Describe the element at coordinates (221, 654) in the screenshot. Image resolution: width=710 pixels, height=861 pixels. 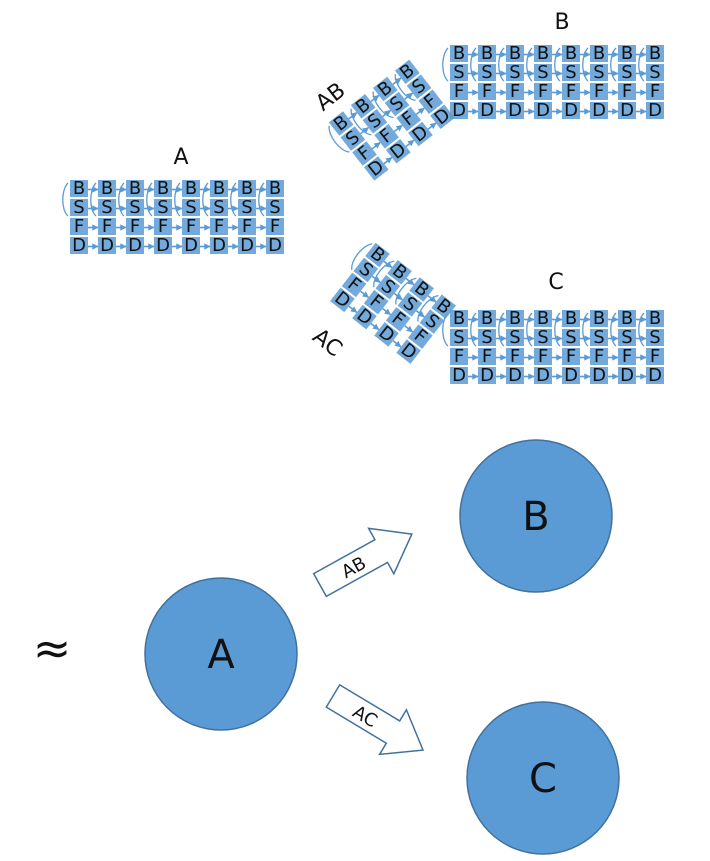
I see `node-a: A` at that location.